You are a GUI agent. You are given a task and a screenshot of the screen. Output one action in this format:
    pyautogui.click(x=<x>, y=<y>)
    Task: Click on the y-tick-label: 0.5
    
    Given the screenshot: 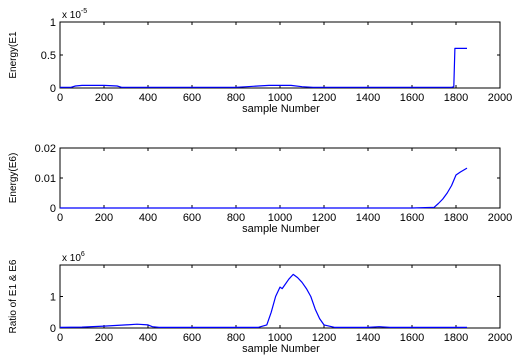 What is the action you would take?
    pyautogui.click(x=48, y=56)
    